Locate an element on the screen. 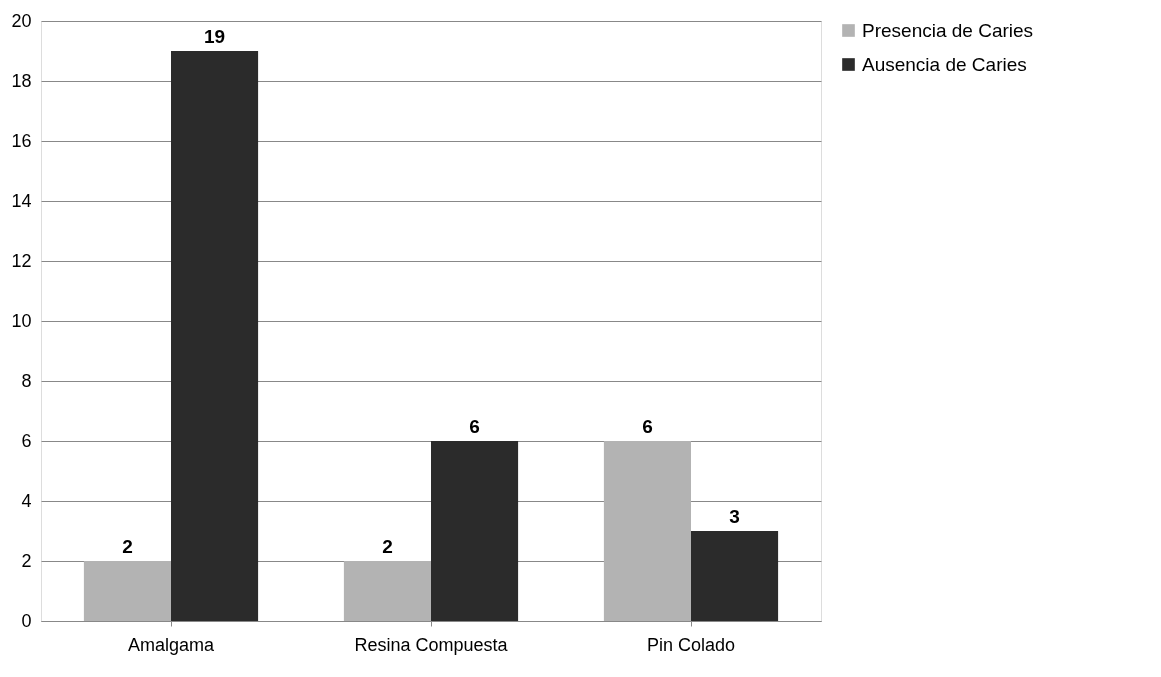 This screenshot has width=1161, height=677. y-tick-label: 14 is located at coordinates (21, 200).